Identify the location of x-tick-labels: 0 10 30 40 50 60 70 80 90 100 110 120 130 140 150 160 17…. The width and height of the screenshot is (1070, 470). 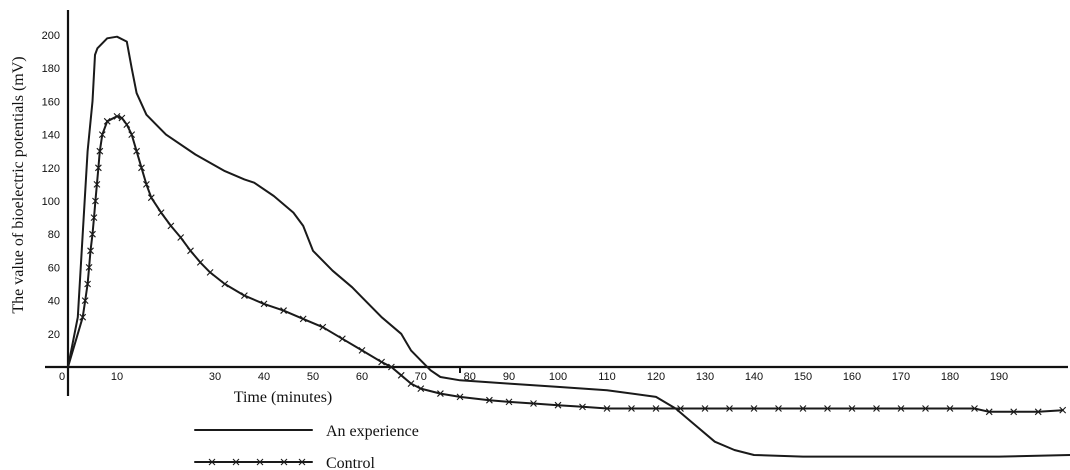
(533, 375).